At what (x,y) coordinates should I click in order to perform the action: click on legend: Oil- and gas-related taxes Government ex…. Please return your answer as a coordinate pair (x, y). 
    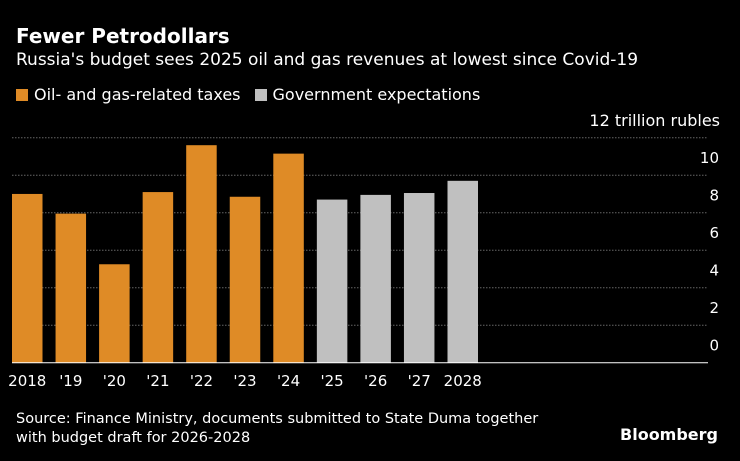
    Looking at the image, I should click on (248, 94).